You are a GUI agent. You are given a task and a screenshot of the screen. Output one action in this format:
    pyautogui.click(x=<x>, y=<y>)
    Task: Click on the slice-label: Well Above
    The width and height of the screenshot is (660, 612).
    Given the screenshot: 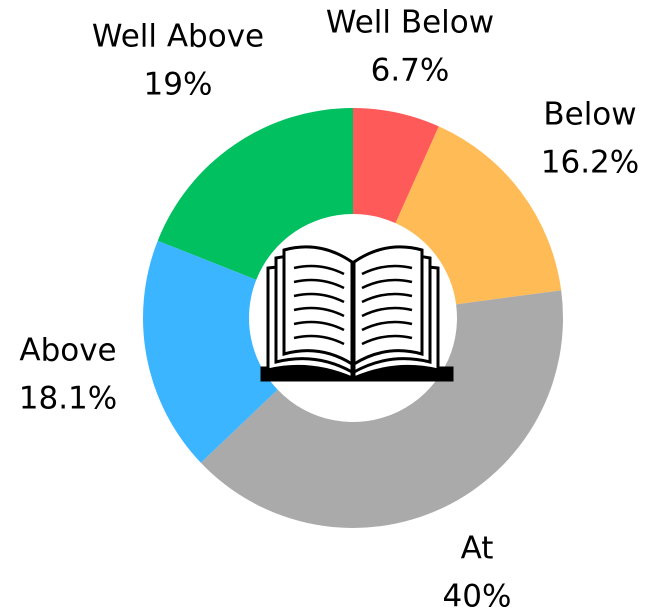 What is the action you would take?
    pyautogui.click(x=178, y=37)
    